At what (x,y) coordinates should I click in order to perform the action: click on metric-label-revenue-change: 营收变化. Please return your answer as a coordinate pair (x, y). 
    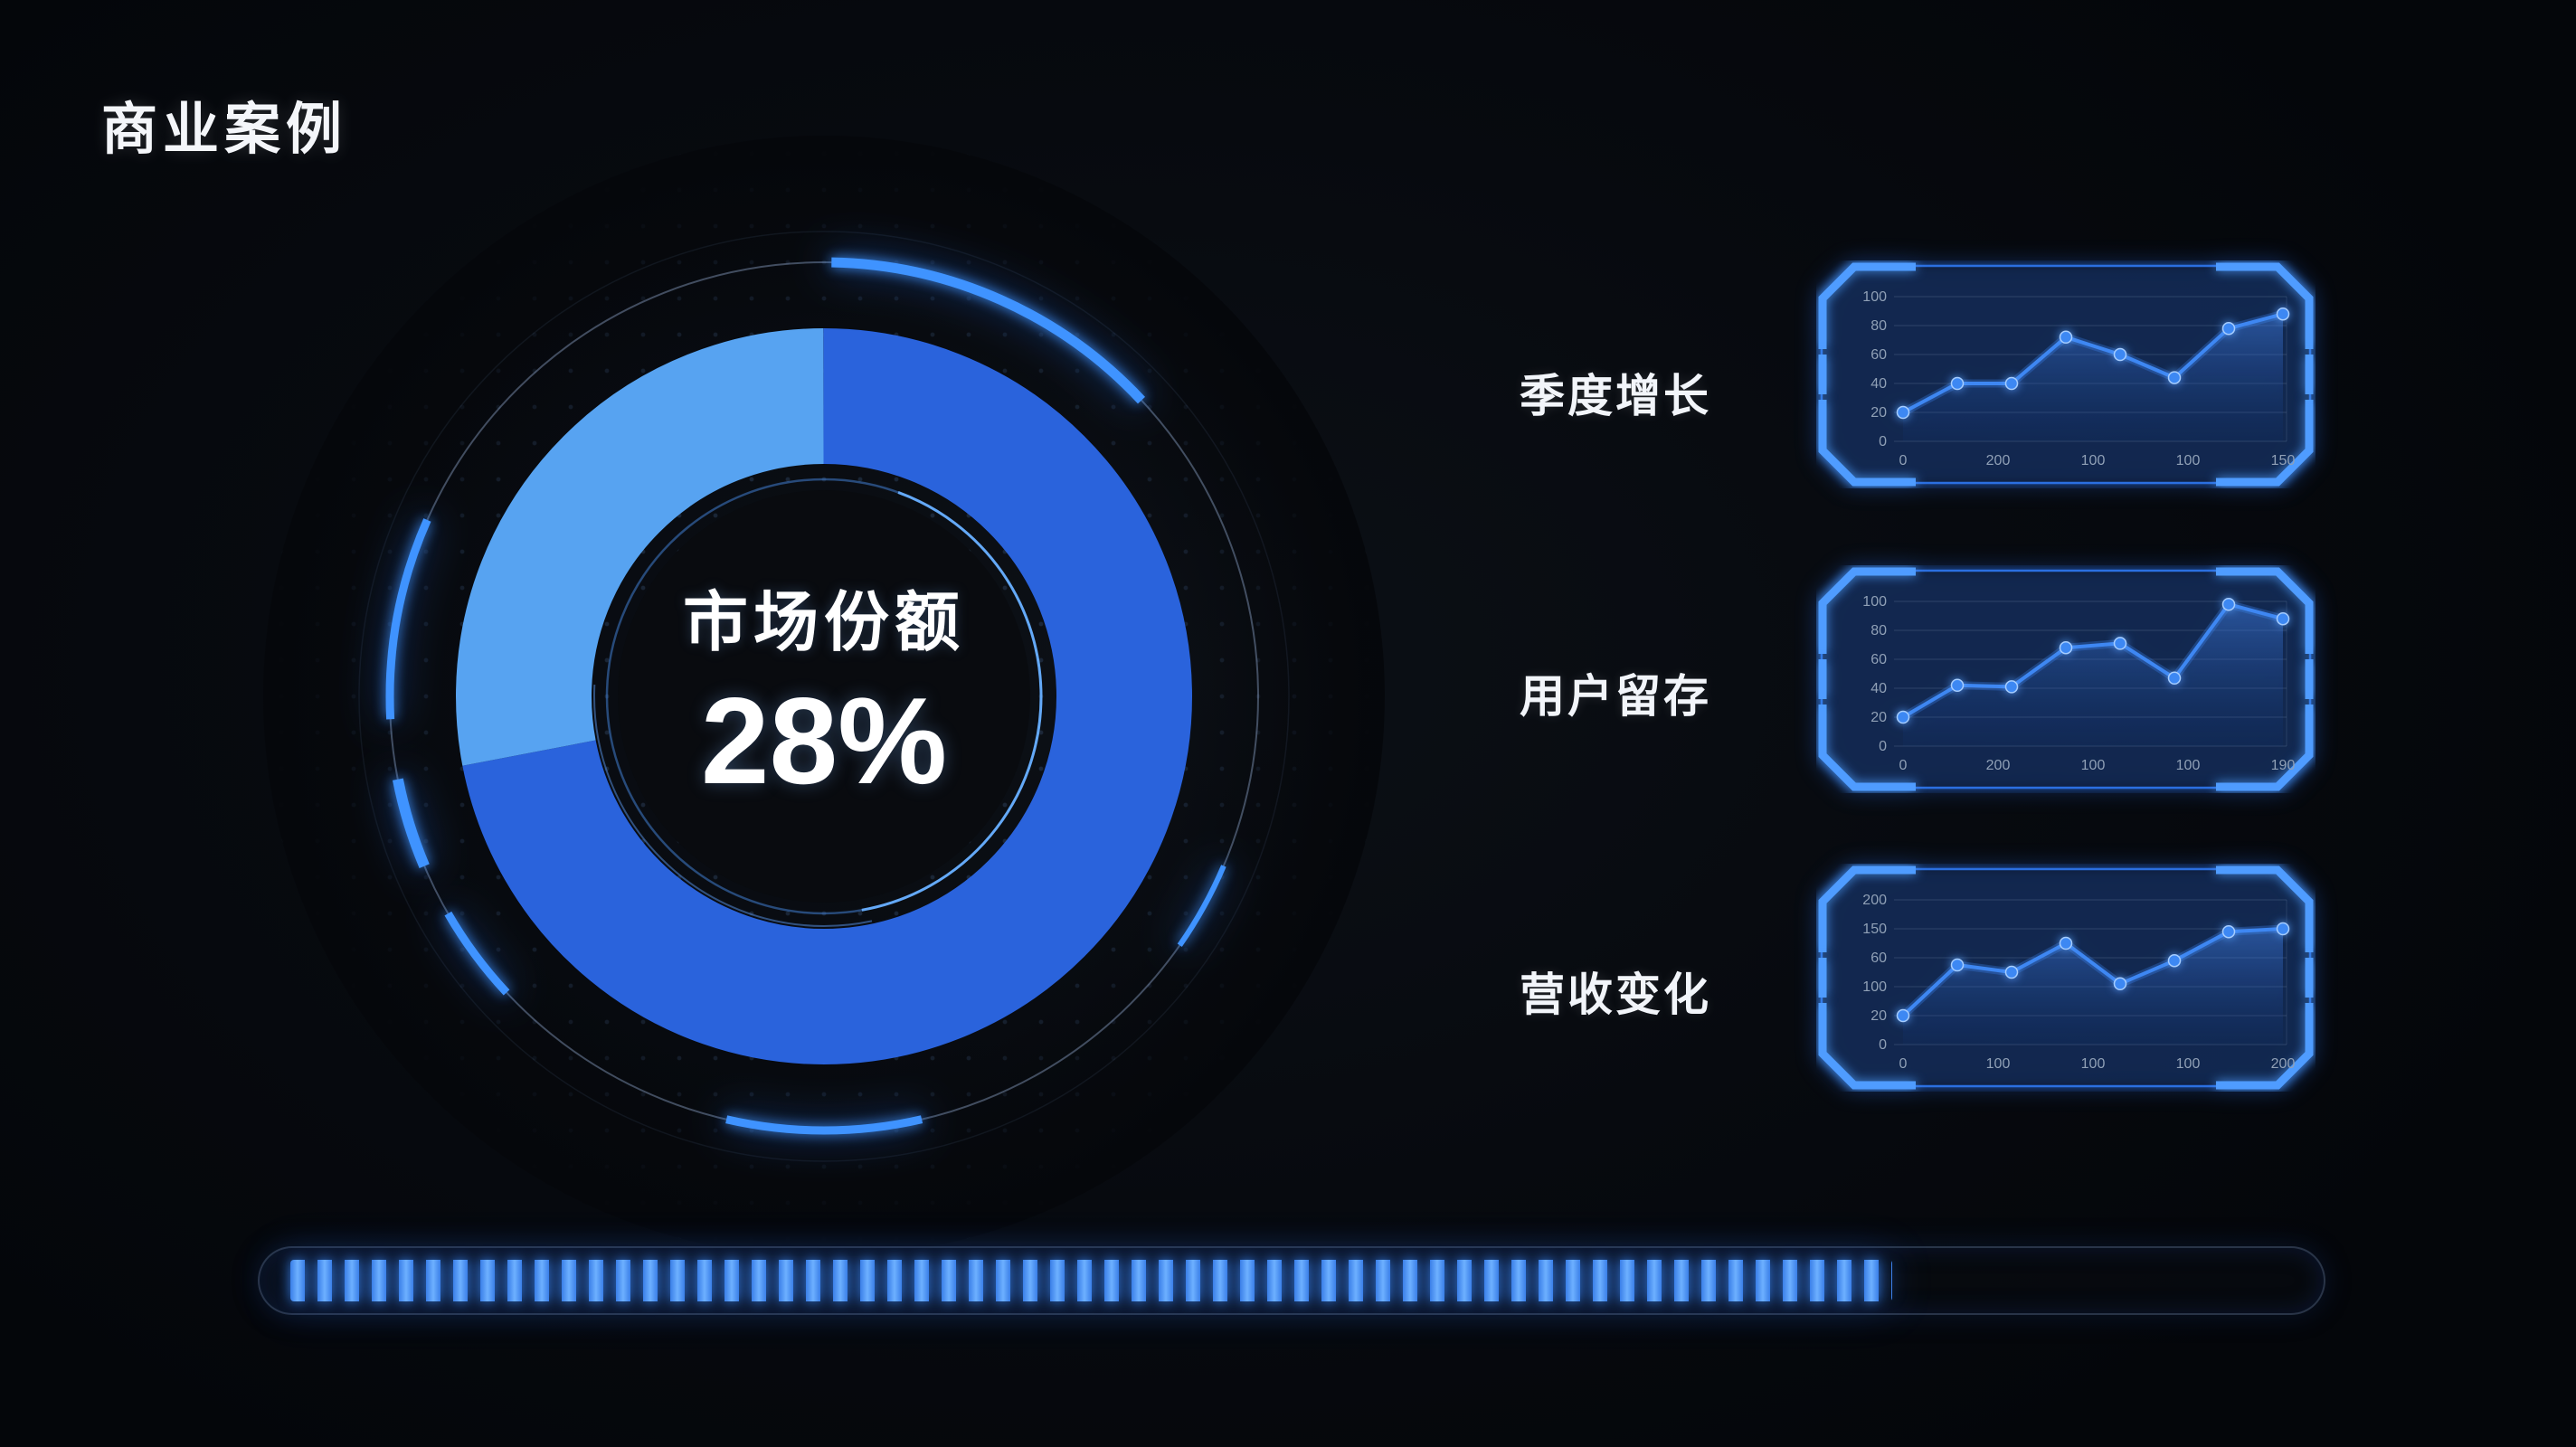
    Looking at the image, I should click on (1616, 994).